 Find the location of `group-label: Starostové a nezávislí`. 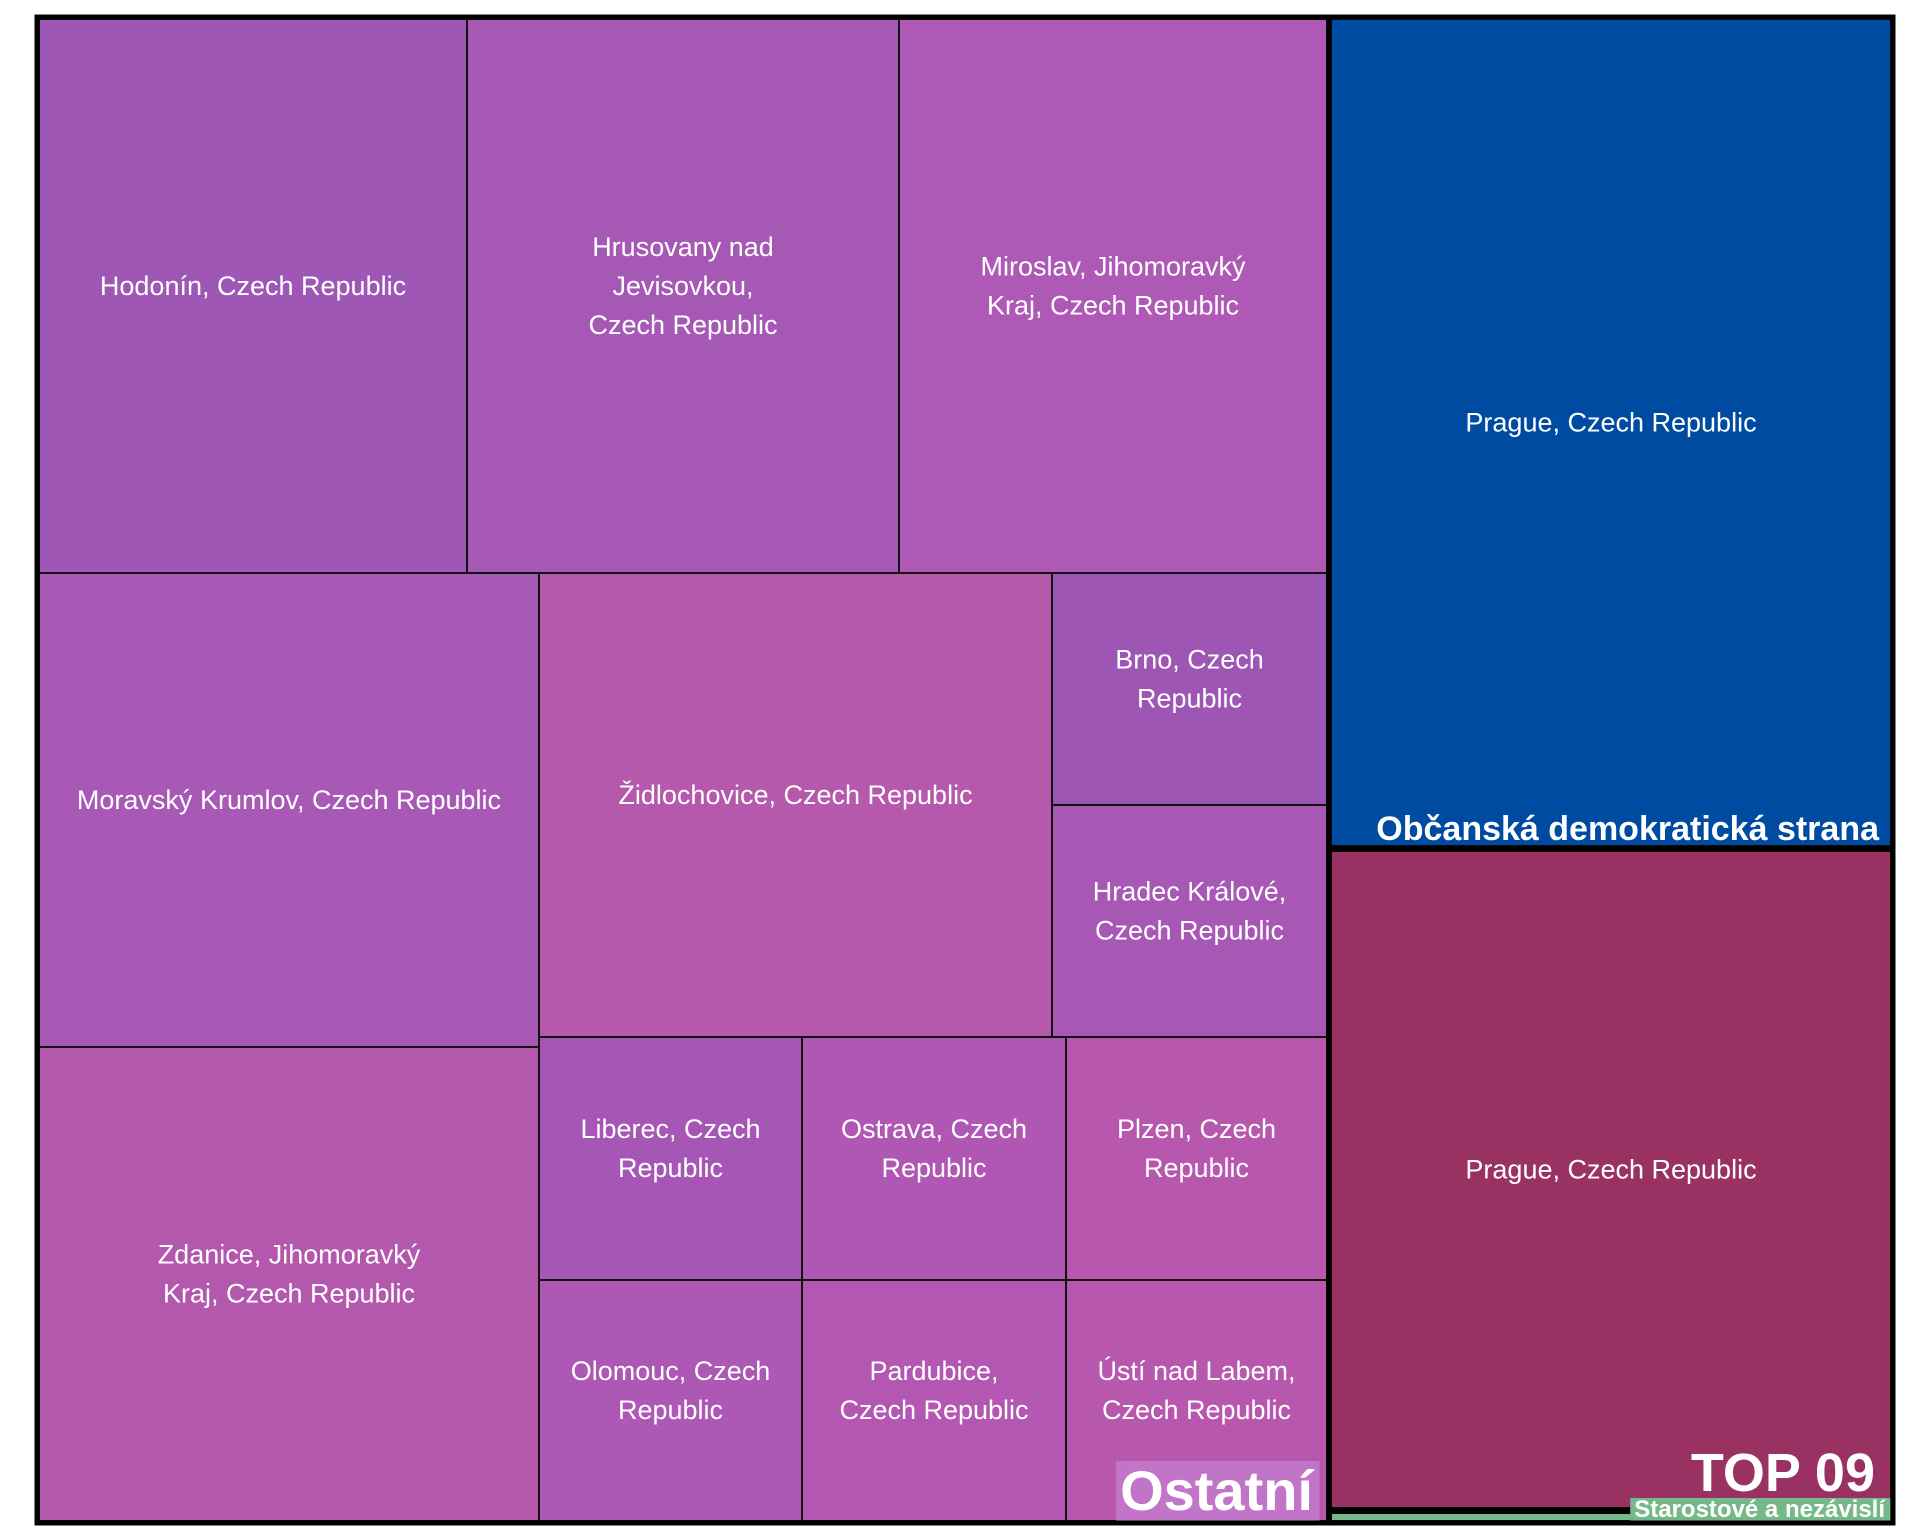

group-label: Starostové a nezávislí is located at coordinates (1760, 1509).